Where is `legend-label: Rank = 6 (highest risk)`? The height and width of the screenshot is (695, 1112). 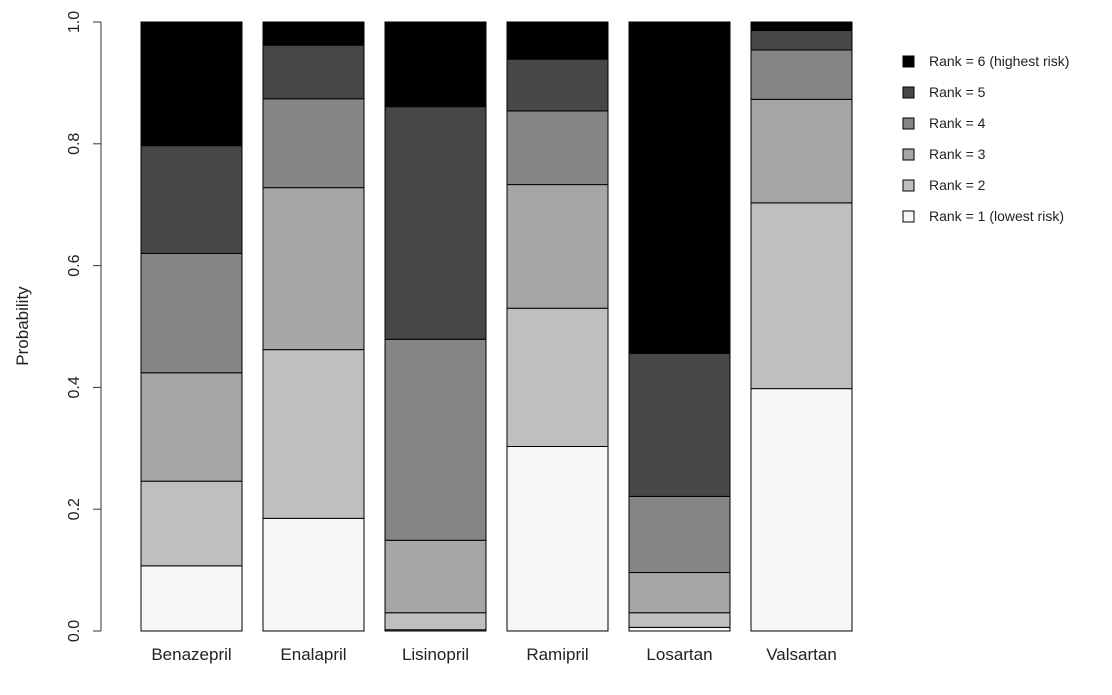
legend-label: Rank = 6 (highest risk) is located at coordinates (999, 61).